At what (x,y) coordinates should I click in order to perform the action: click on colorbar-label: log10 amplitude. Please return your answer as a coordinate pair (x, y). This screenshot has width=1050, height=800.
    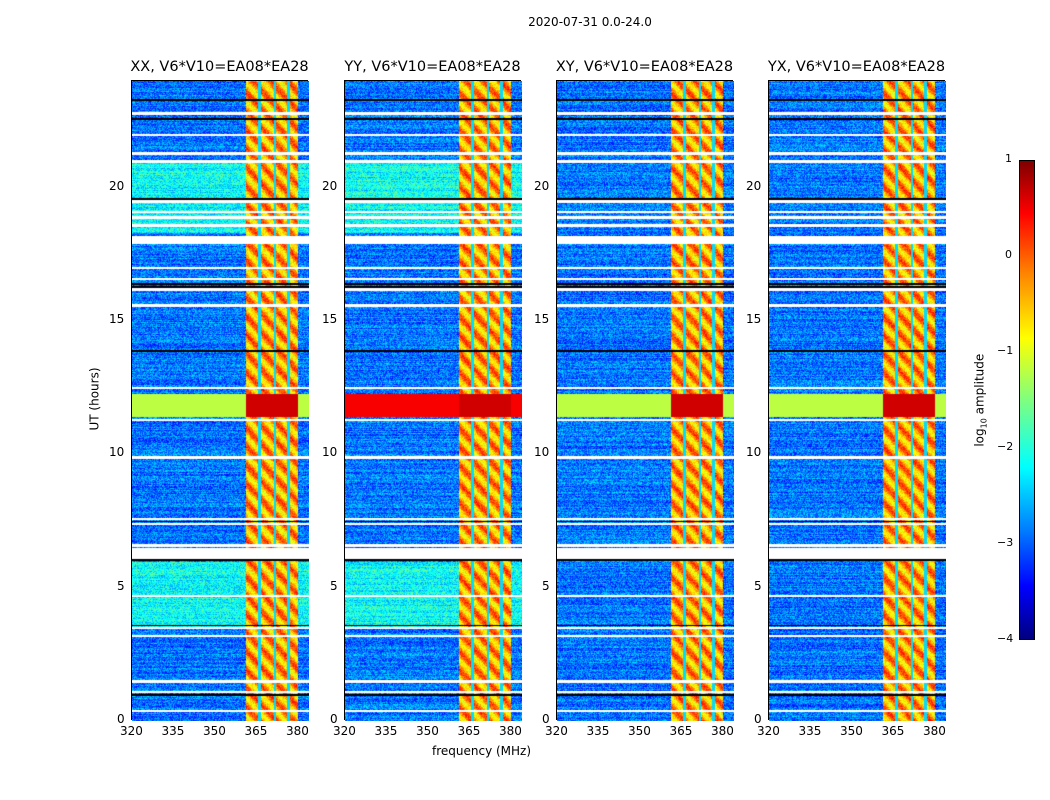
    Looking at the image, I should click on (980, 400).